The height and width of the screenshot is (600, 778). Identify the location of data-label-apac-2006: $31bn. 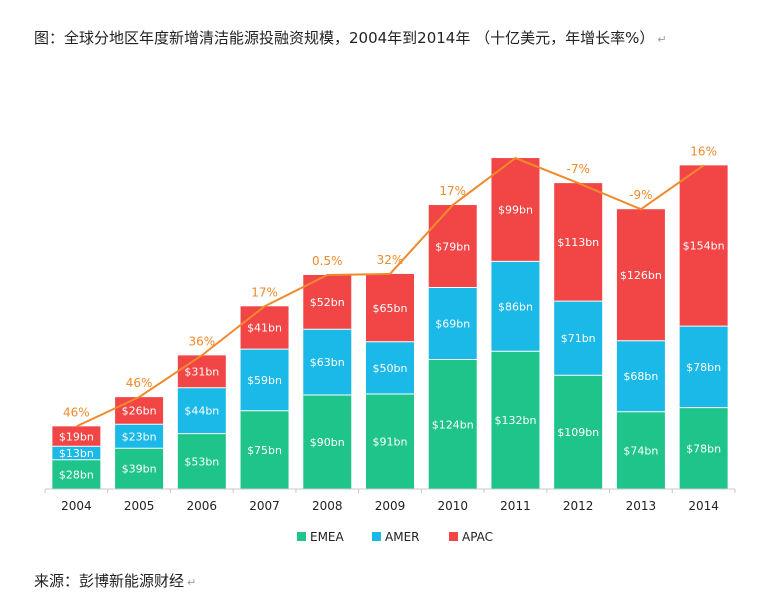
(201, 372).